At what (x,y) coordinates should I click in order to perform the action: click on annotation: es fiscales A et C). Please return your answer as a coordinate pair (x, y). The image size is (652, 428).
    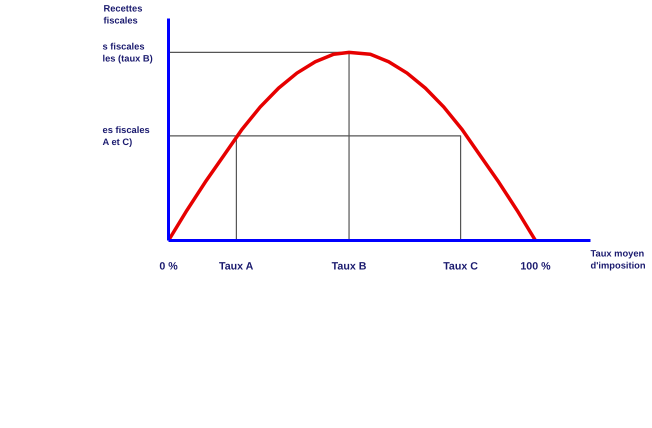
    Looking at the image, I should click on (126, 135).